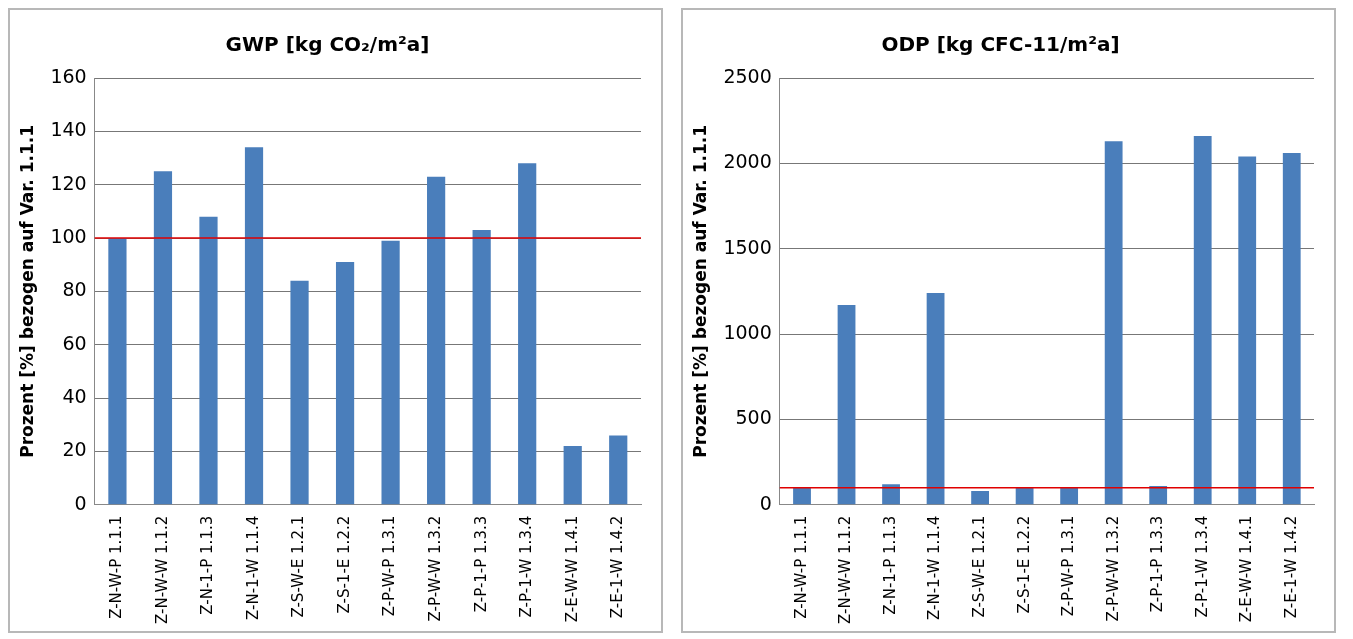 This screenshot has width=1353, height=639. What do you see at coordinates (68, 75) in the screenshot?
I see `y-tick-label: 160` at bounding box center [68, 75].